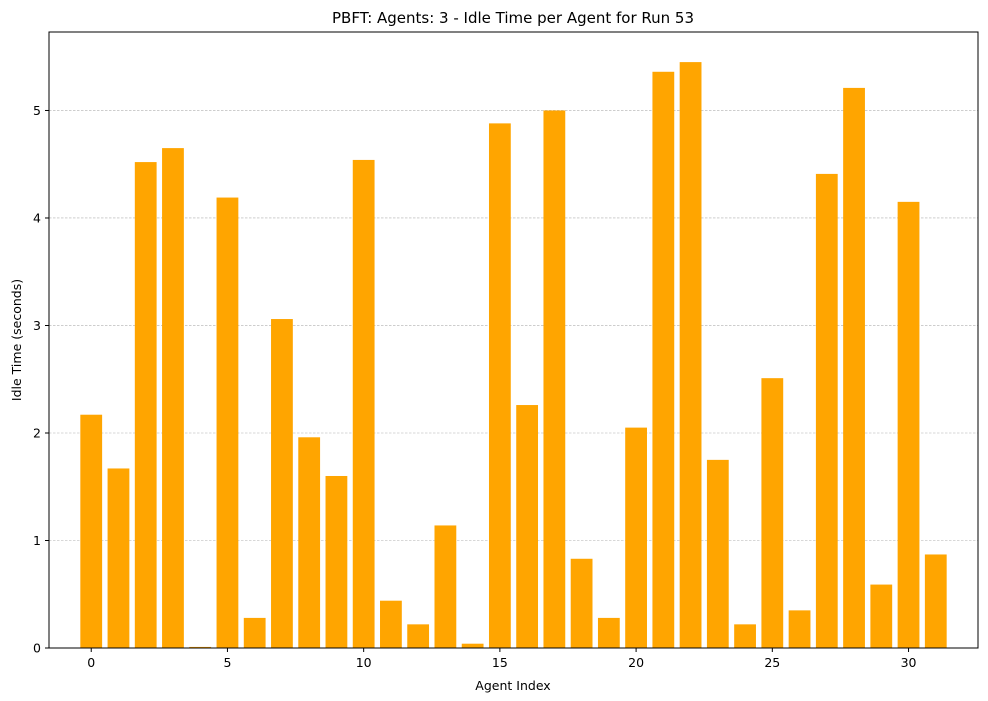  Describe the element at coordinates (364, 662) in the screenshot. I see `x-tick-label: 10` at that location.